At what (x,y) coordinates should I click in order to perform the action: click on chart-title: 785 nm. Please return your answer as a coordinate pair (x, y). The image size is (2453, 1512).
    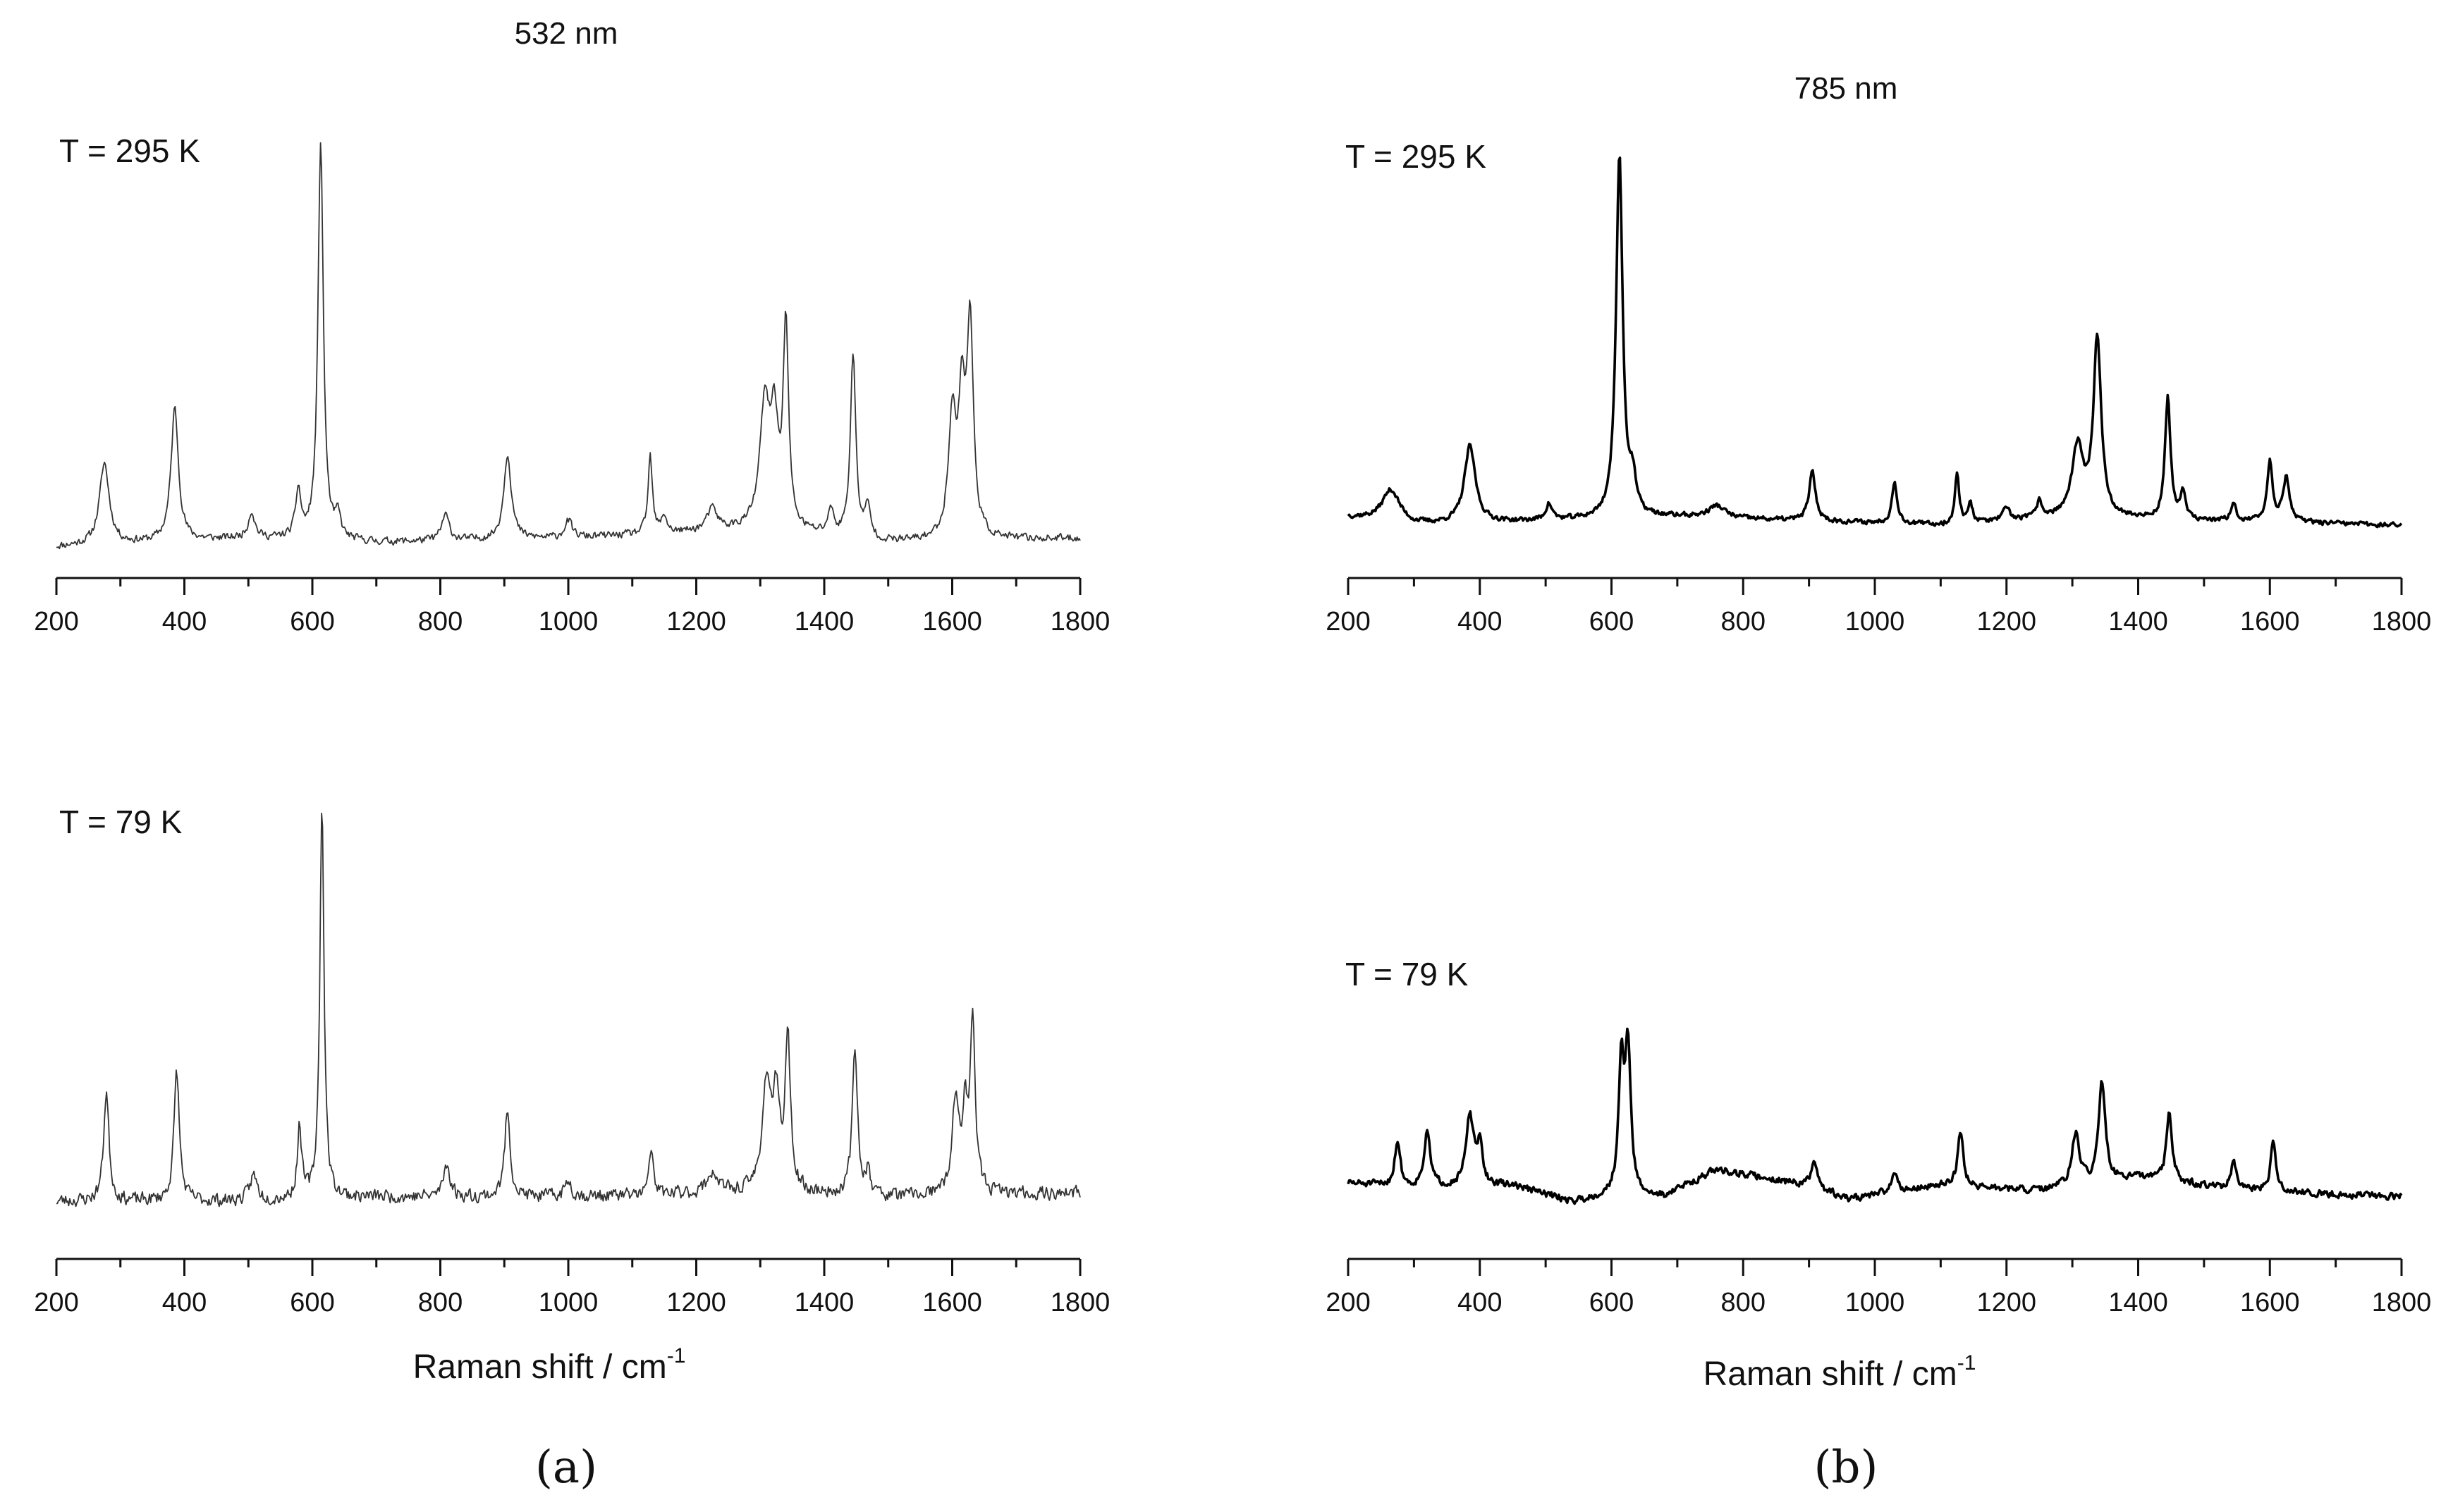
    Looking at the image, I should click on (1846, 88).